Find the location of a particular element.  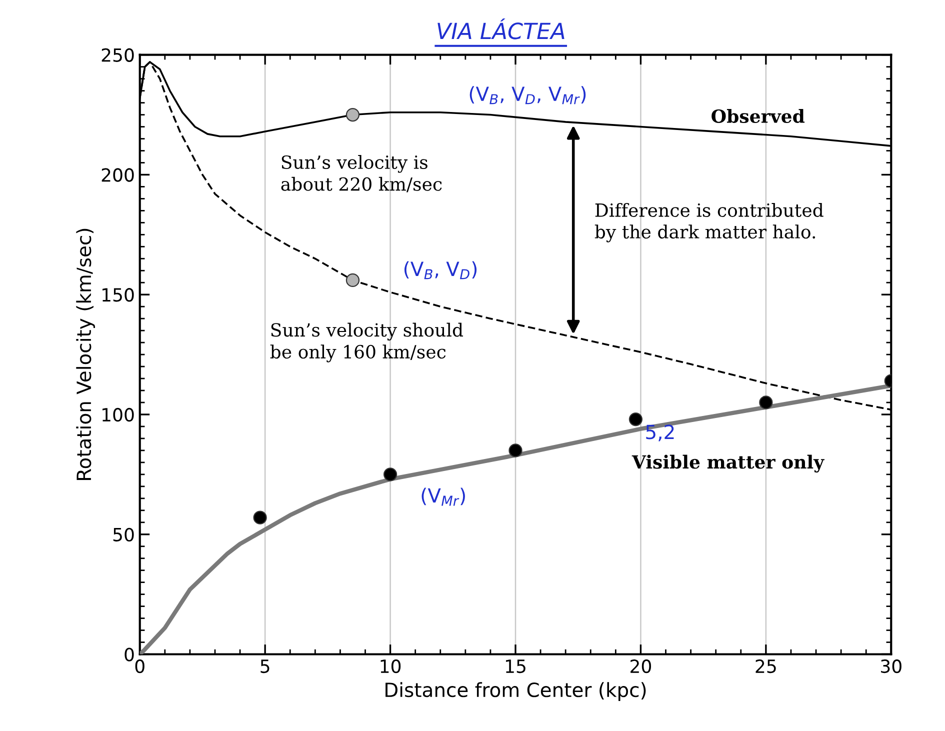

annotation: Difference is contributed by the dark matter halo. is located at coordinates (709, 222).